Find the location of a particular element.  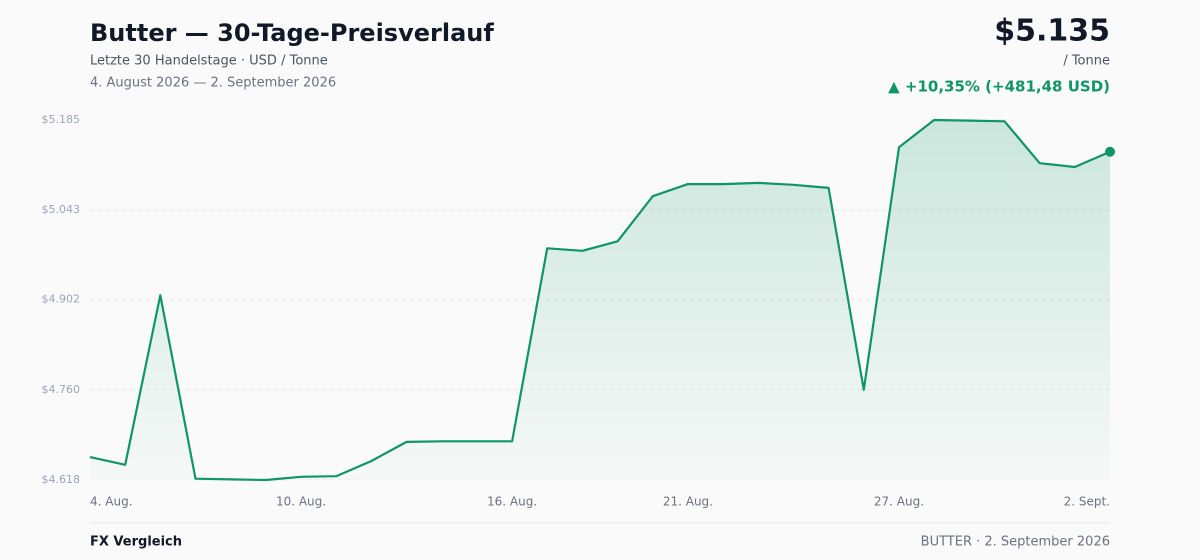

title: Butter — 30-Tage-Preisverlauf is located at coordinates (292, 33).